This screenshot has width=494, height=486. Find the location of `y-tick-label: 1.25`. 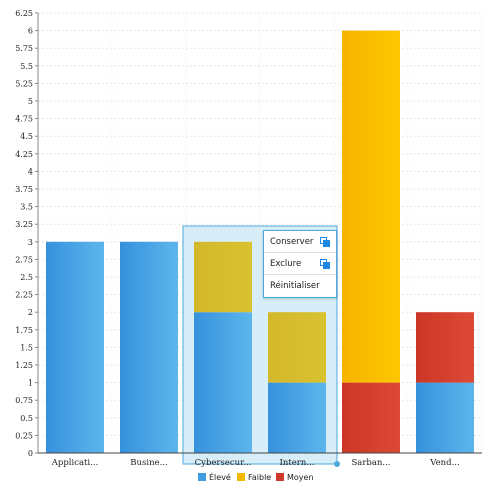

y-tick-label: 1.25 is located at coordinates (24, 365).